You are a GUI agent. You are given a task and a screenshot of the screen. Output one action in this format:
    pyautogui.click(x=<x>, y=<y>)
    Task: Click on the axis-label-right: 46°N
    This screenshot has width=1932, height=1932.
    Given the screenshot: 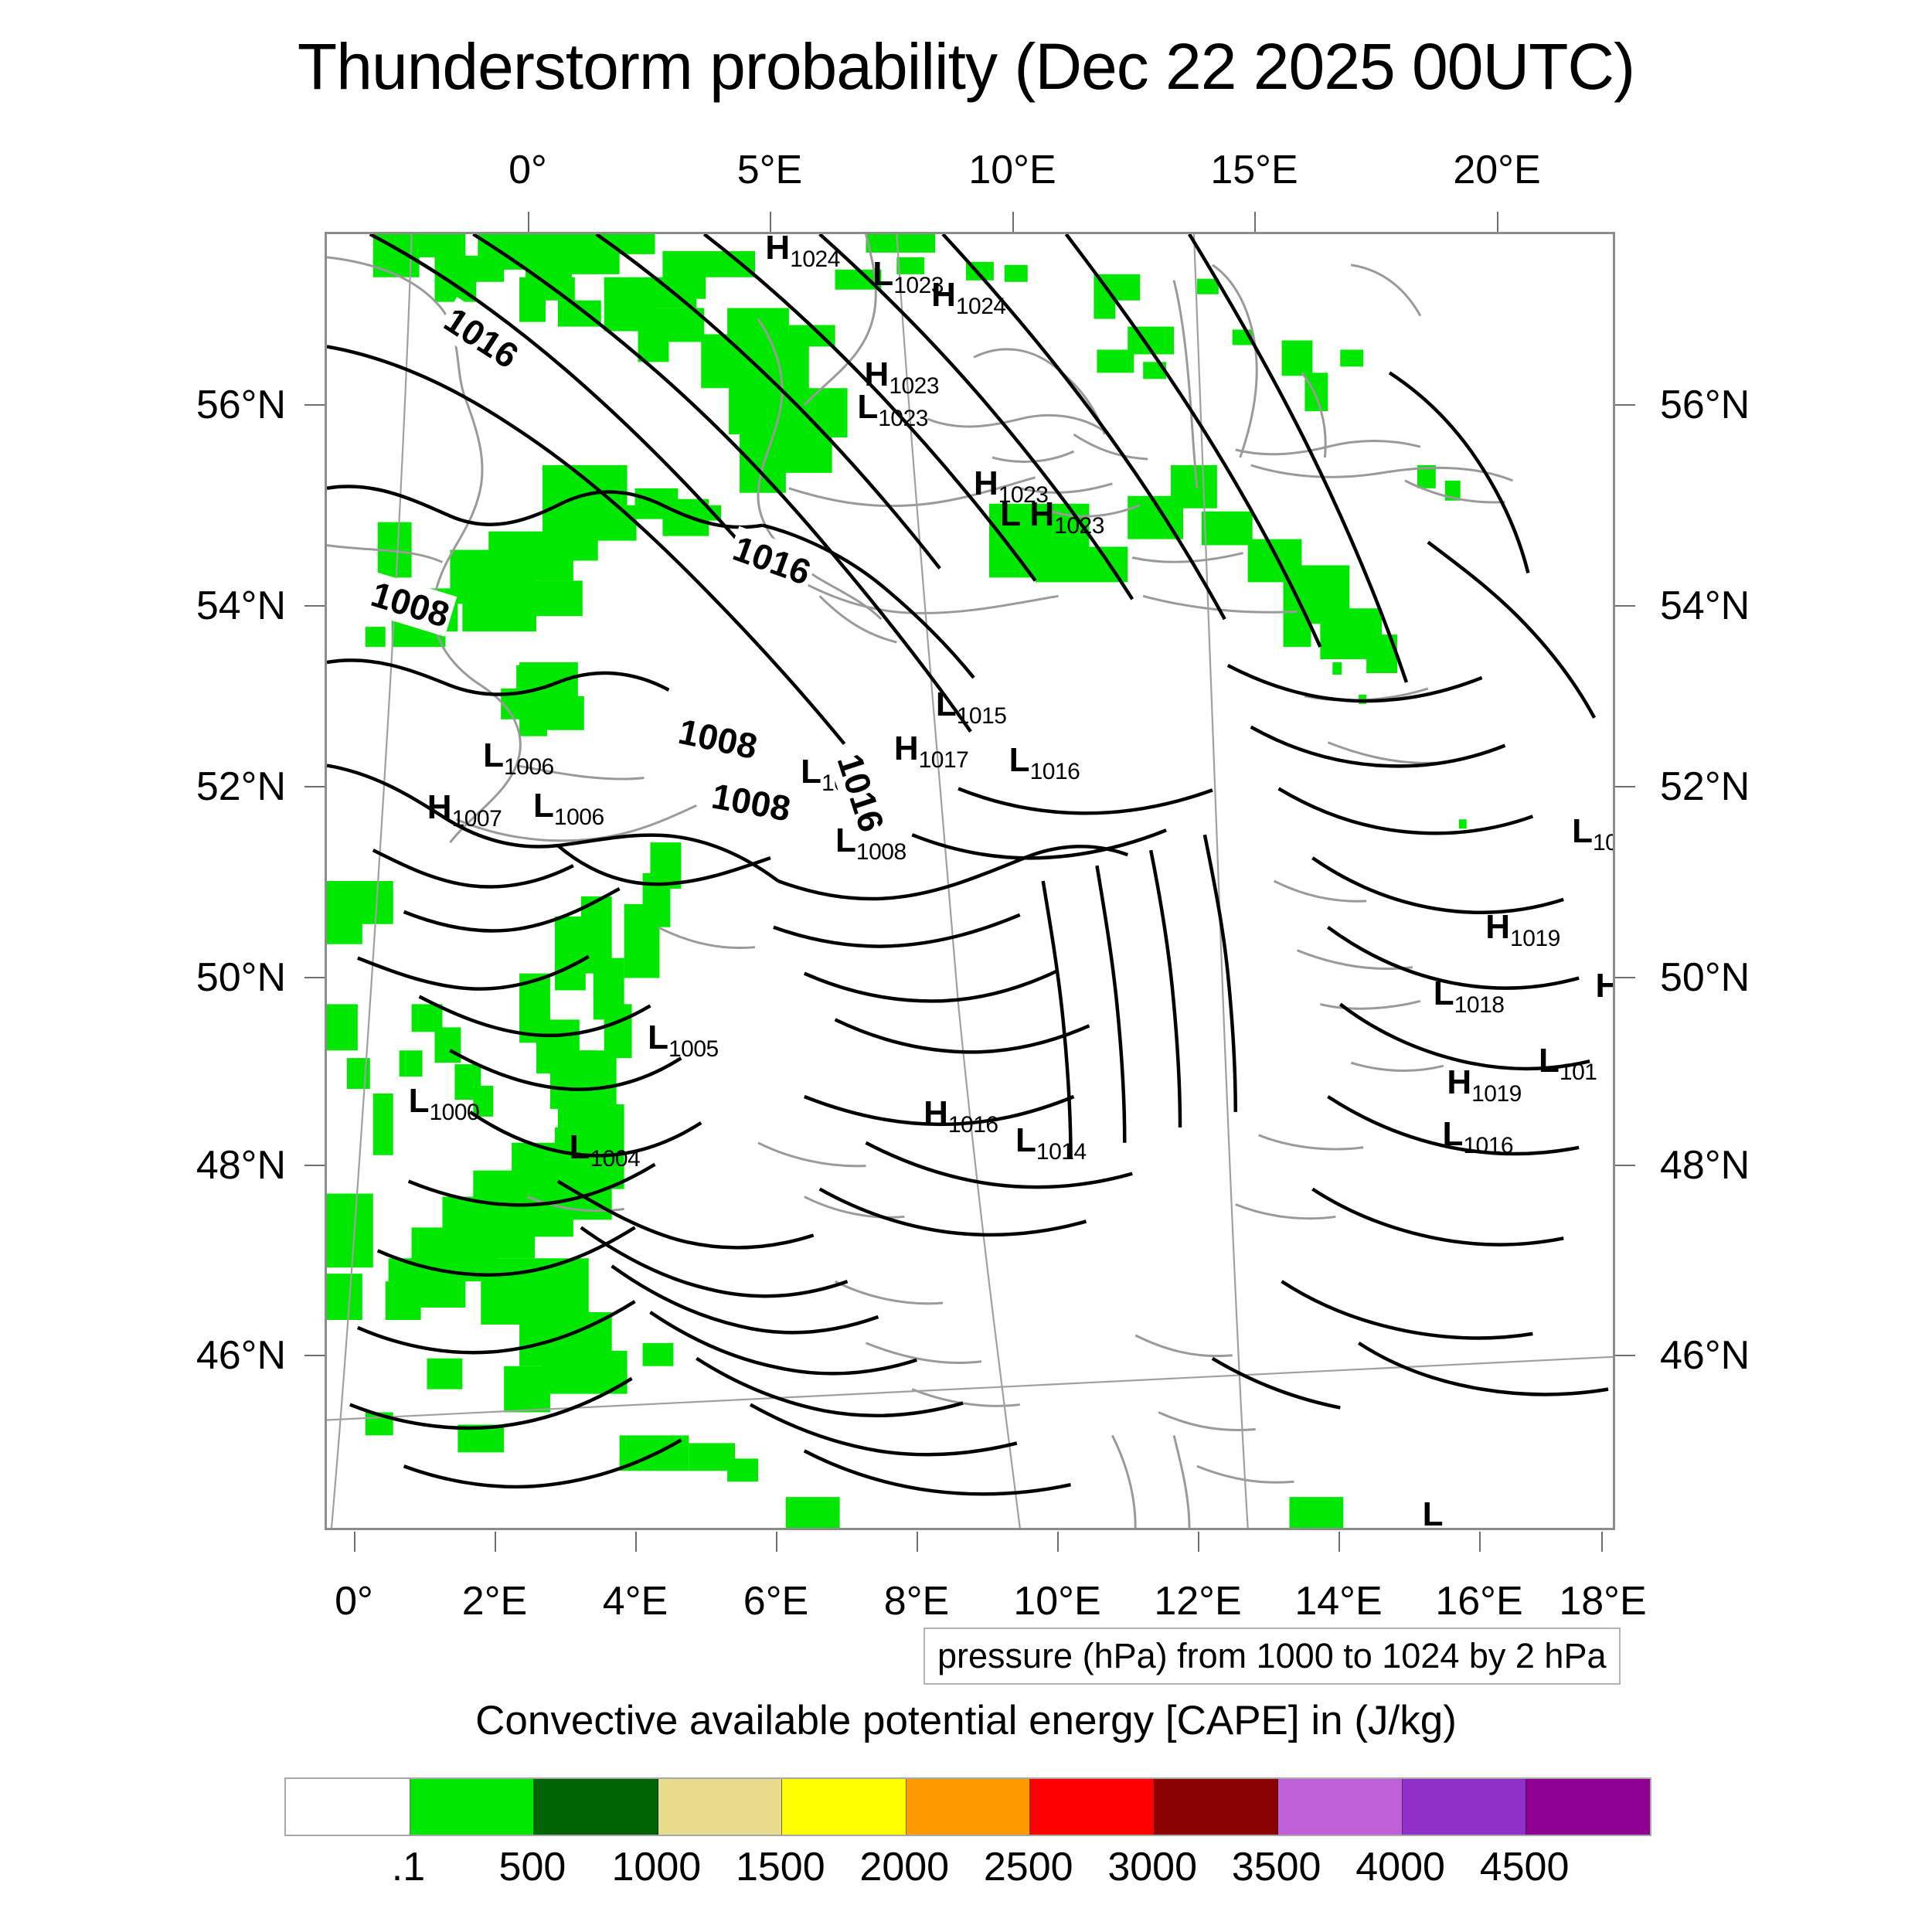 What is the action you would take?
    pyautogui.click(x=1705, y=1355)
    